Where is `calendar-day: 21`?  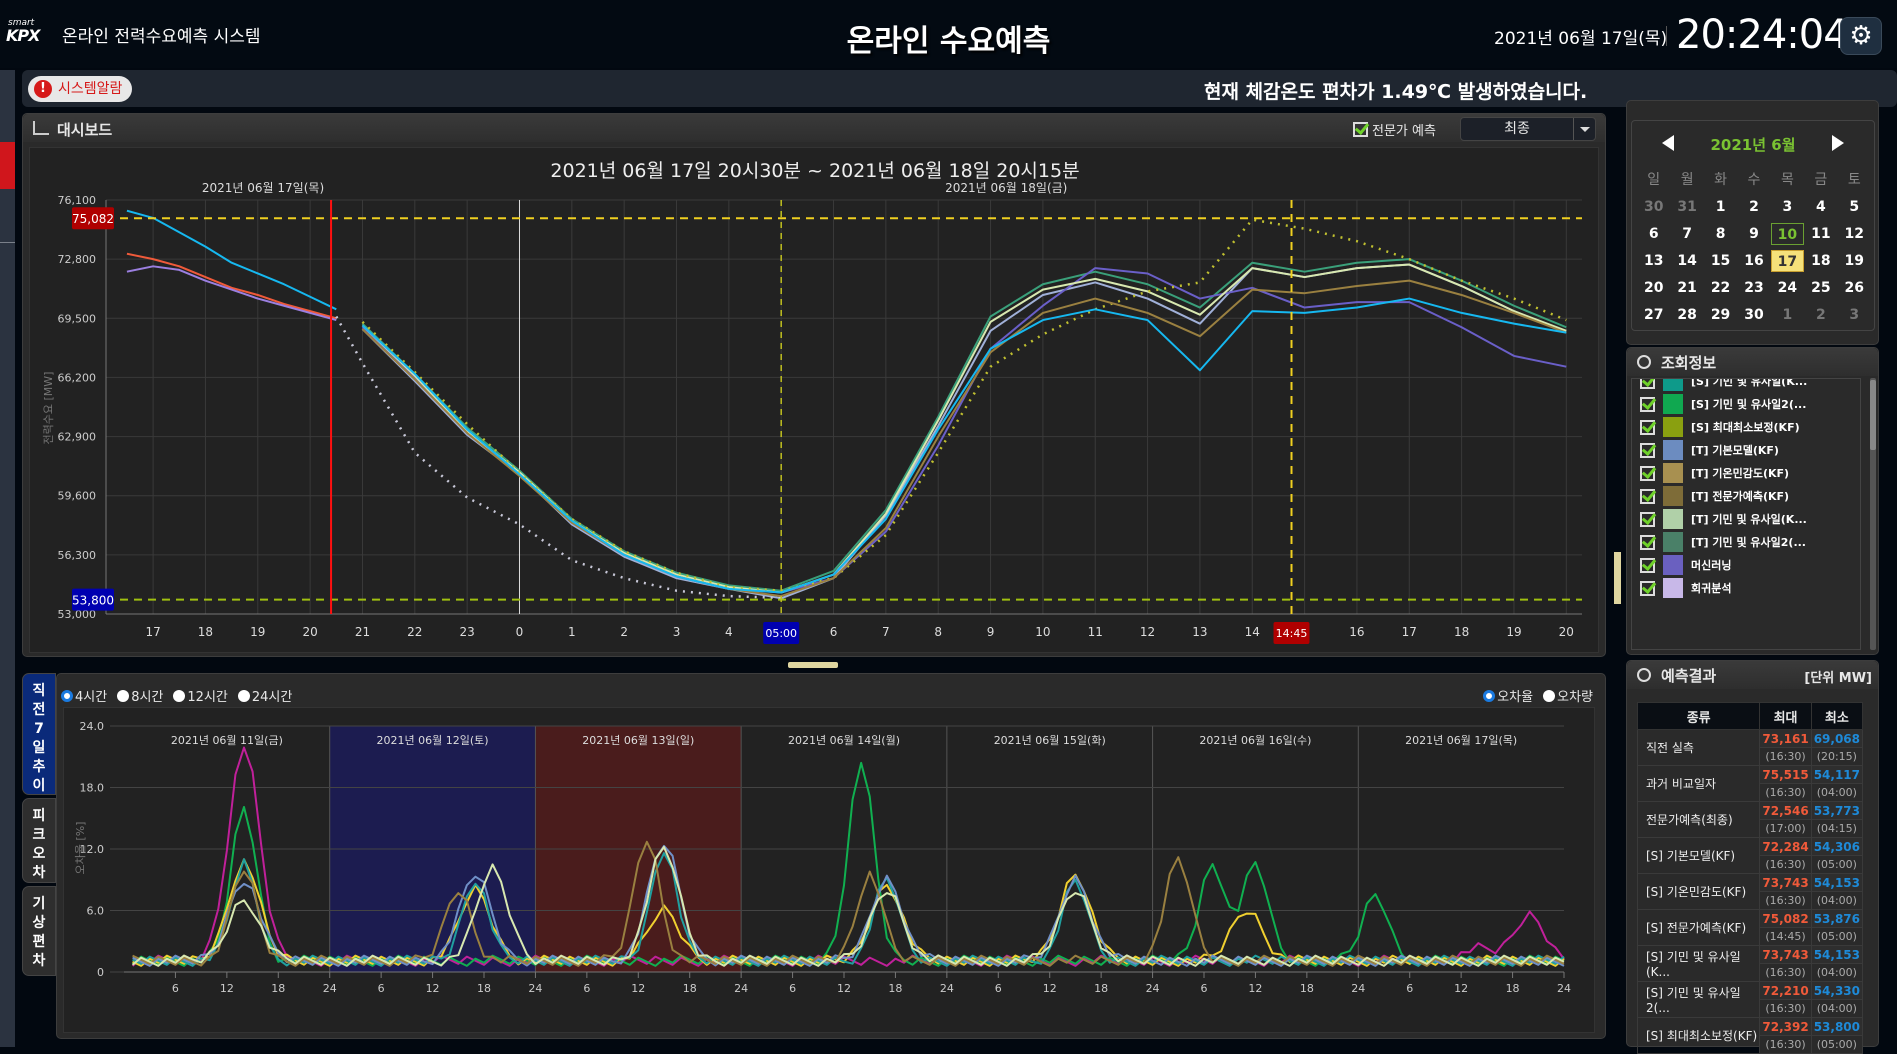
calendar-day: 21 is located at coordinates (1687, 288).